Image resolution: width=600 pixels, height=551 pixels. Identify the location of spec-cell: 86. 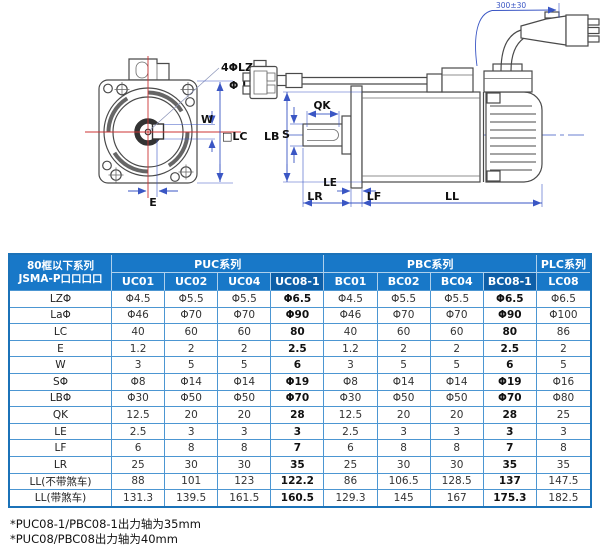
(563, 332).